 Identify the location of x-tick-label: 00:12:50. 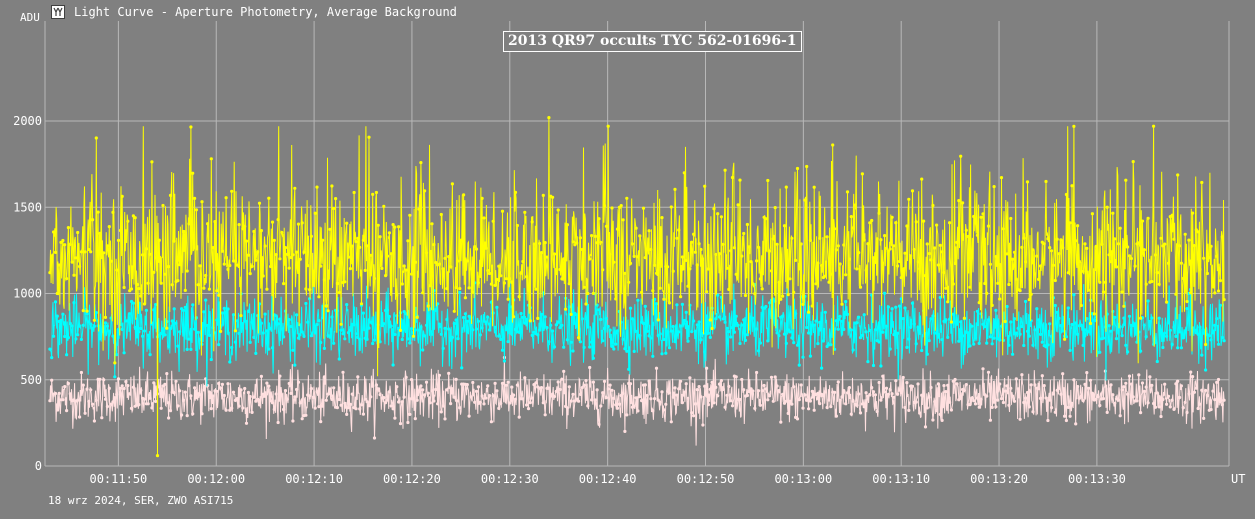
(706, 479).